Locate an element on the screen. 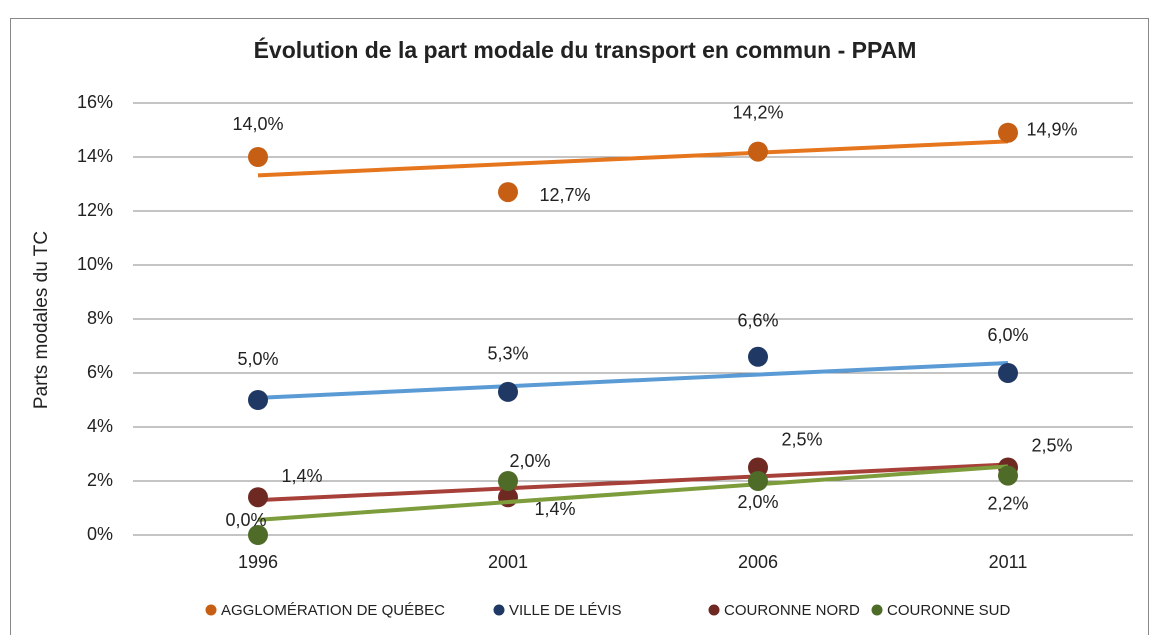 The height and width of the screenshot is (640, 1150). data-label: 14,0% is located at coordinates (257, 124).